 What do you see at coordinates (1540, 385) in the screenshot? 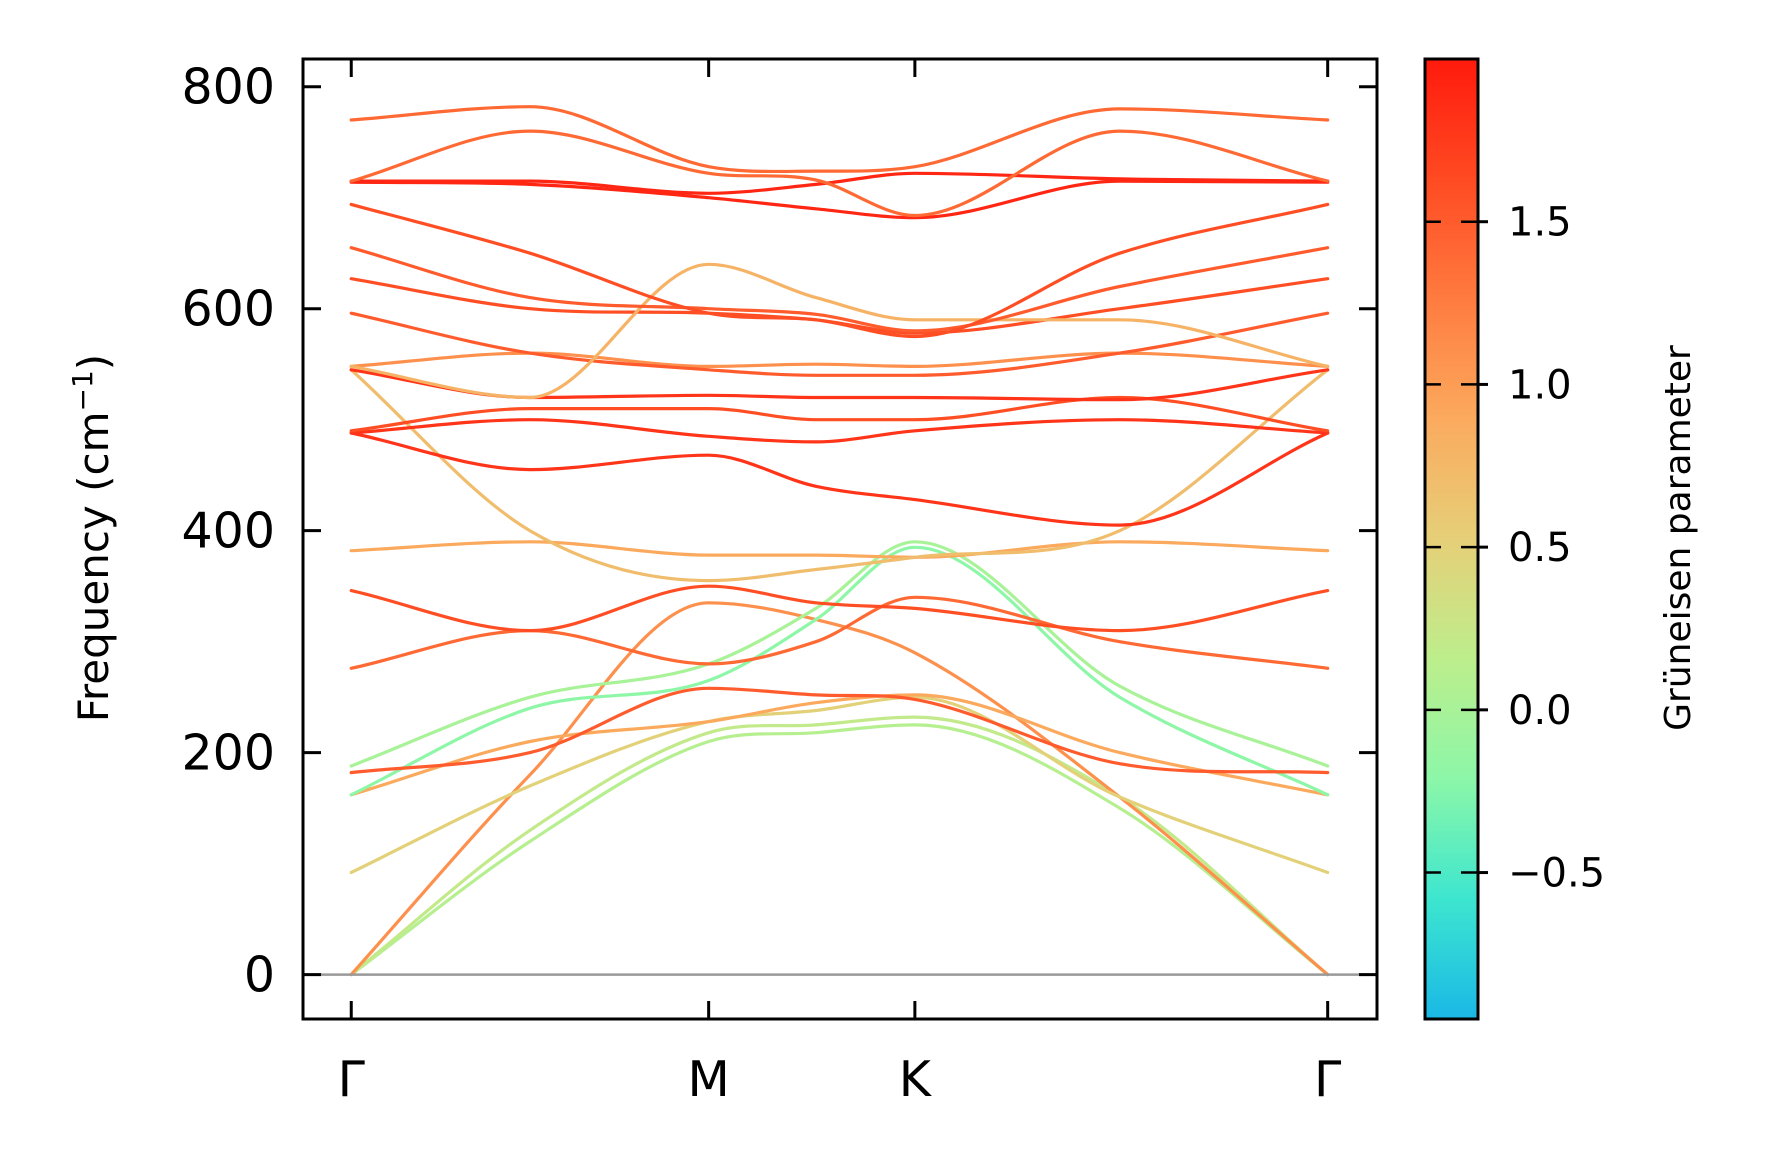
I see `colorbar-tick-label: 1.0` at bounding box center [1540, 385].